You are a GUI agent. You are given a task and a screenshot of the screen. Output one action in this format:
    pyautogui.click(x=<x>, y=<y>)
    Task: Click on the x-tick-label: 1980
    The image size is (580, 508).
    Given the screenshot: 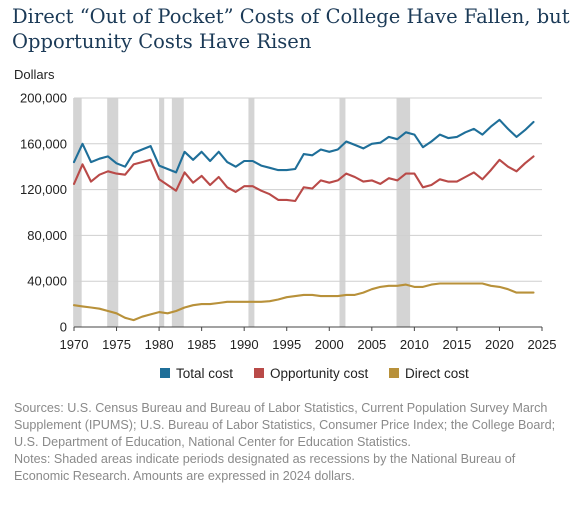 What is the action you would take?
    pyautogui.click(x=159, y=344)
    